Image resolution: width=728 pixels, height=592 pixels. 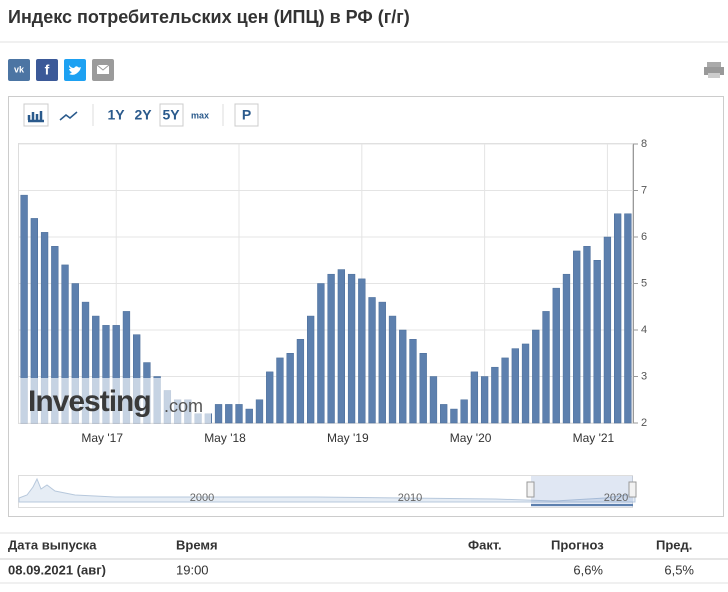 What do you see at coordinates (582, 491) in the screenshot?
I see `navigator-selection` at bounding box center [582, 491].